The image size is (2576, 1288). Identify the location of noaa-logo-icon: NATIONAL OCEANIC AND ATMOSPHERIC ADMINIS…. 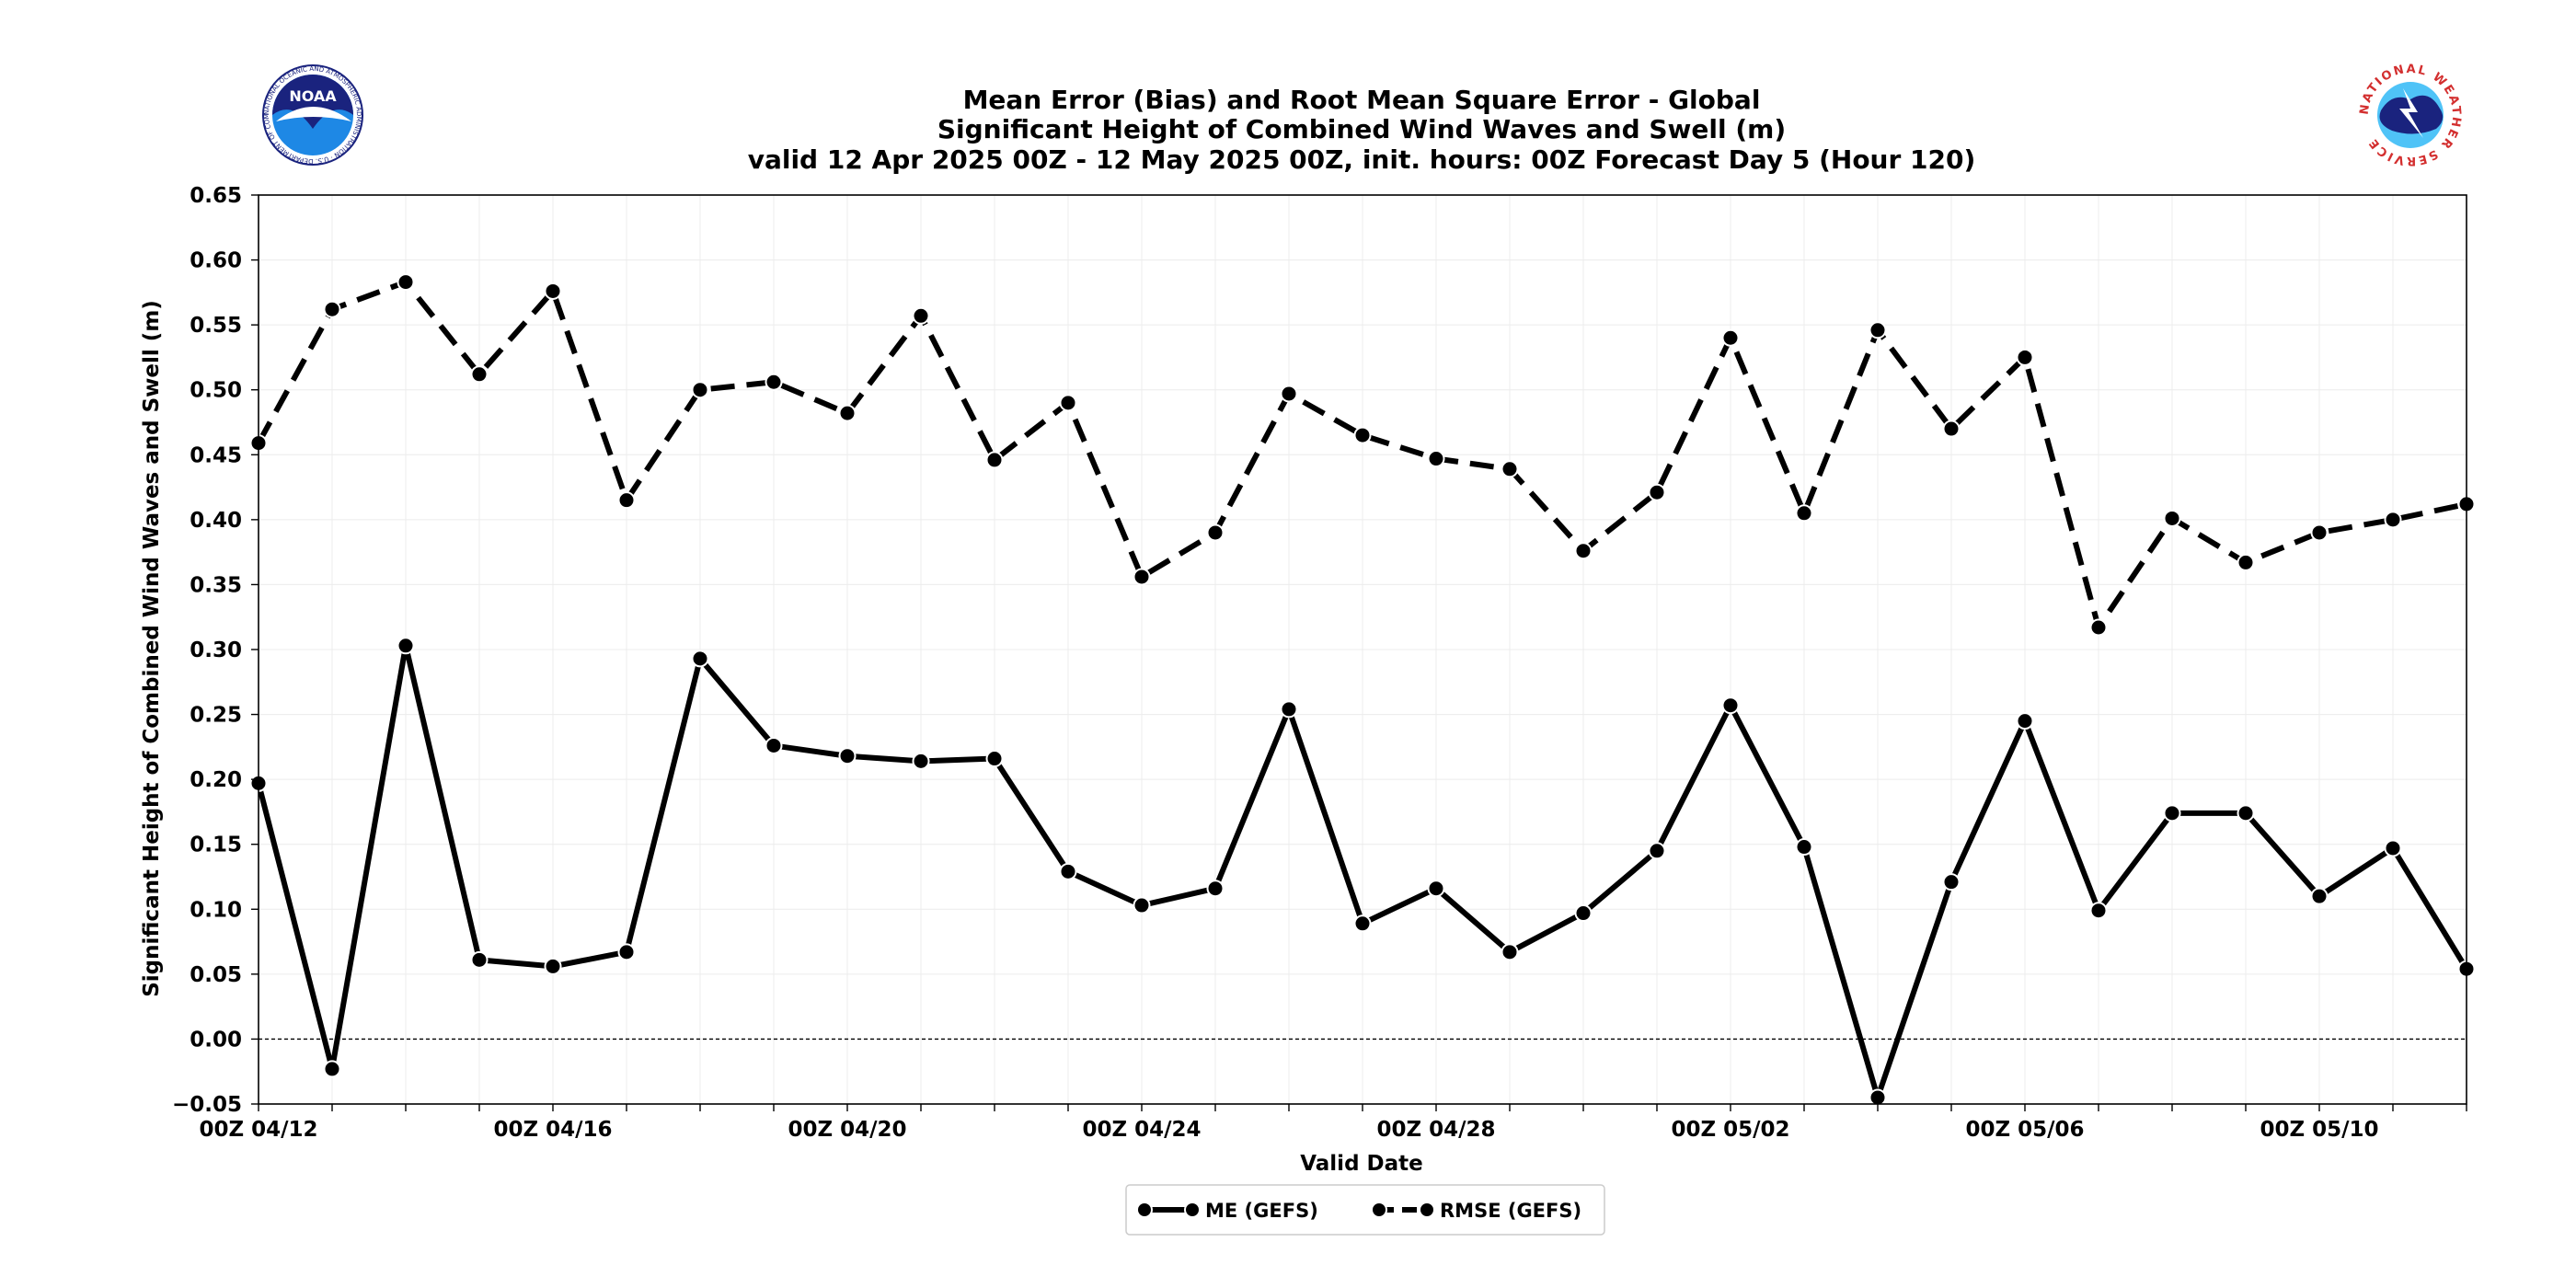
(181, 83).